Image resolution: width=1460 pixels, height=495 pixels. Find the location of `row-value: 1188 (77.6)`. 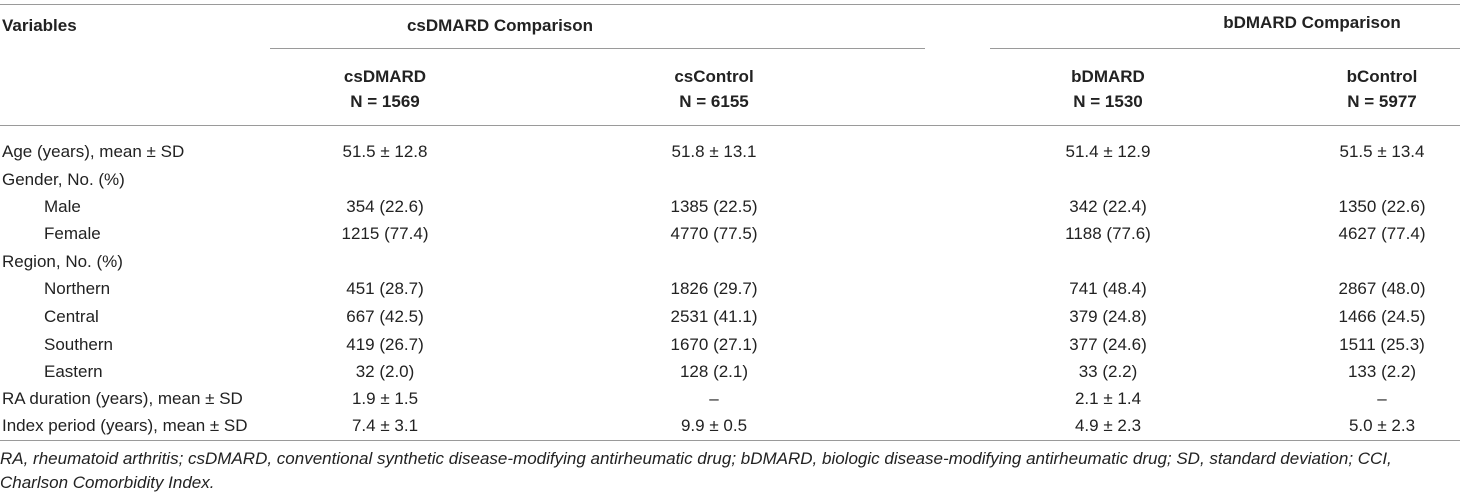

row-value: 1188 (77.6) is located at coordinates (1108, 233).